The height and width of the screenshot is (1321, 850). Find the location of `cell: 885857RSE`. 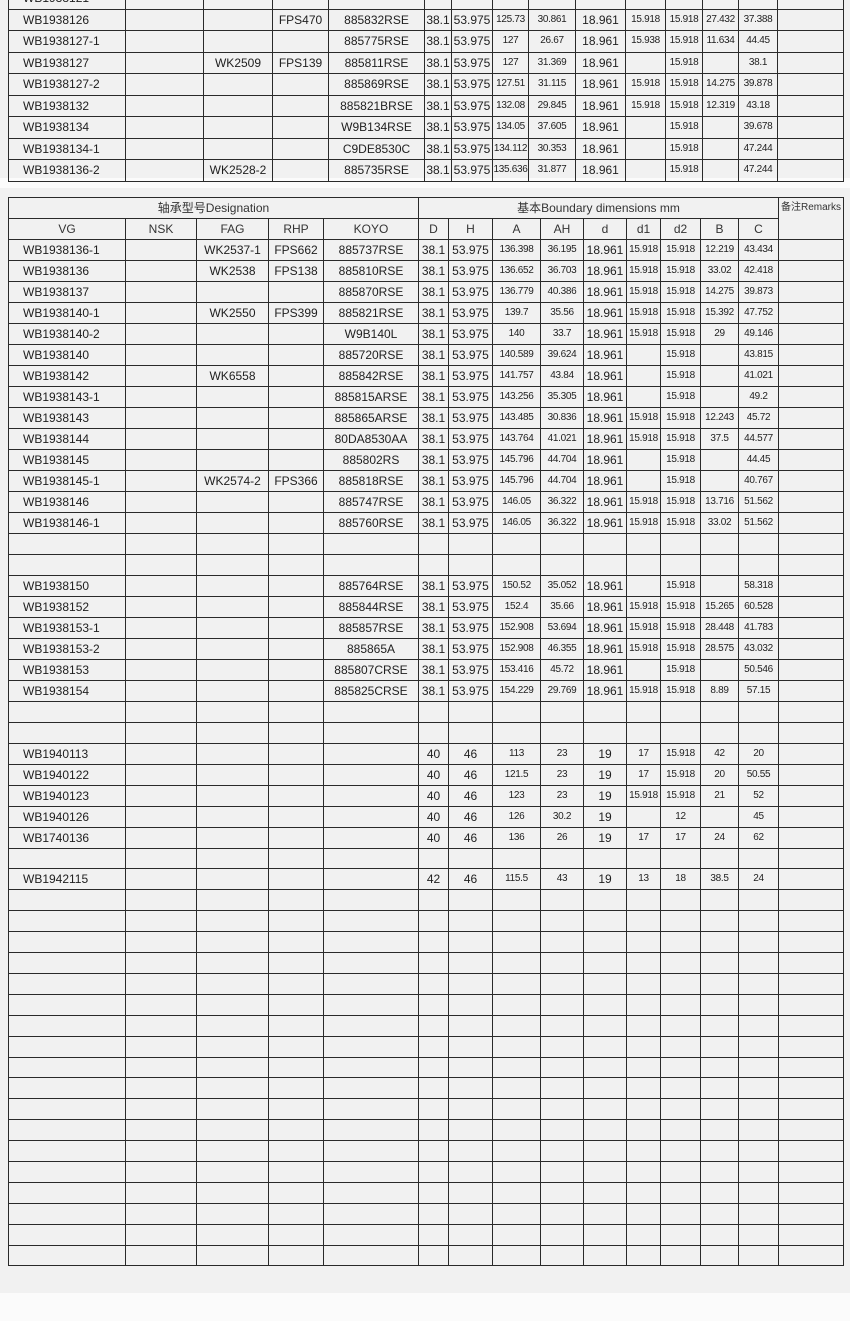

cell: 885857RSE is located at coordinates (371, 627).